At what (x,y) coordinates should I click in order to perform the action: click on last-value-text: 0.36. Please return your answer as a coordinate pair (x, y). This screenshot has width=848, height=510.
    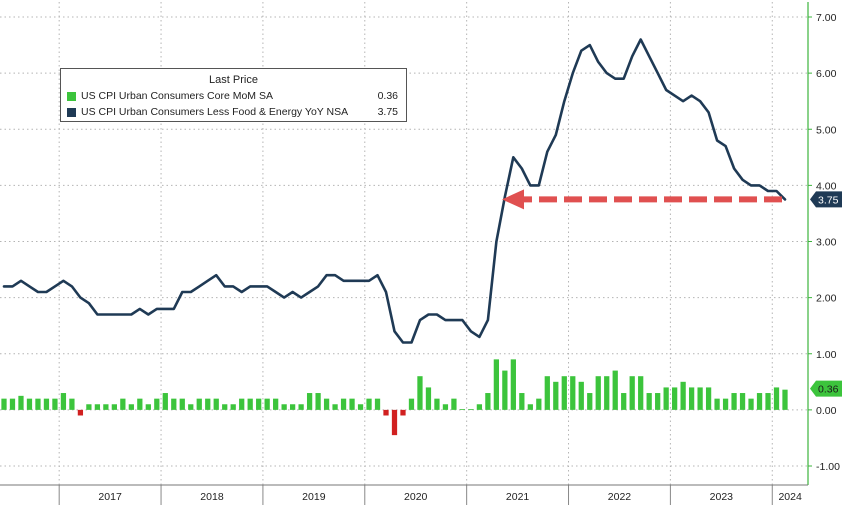
    Looking at the image, I should click on (828, 390).